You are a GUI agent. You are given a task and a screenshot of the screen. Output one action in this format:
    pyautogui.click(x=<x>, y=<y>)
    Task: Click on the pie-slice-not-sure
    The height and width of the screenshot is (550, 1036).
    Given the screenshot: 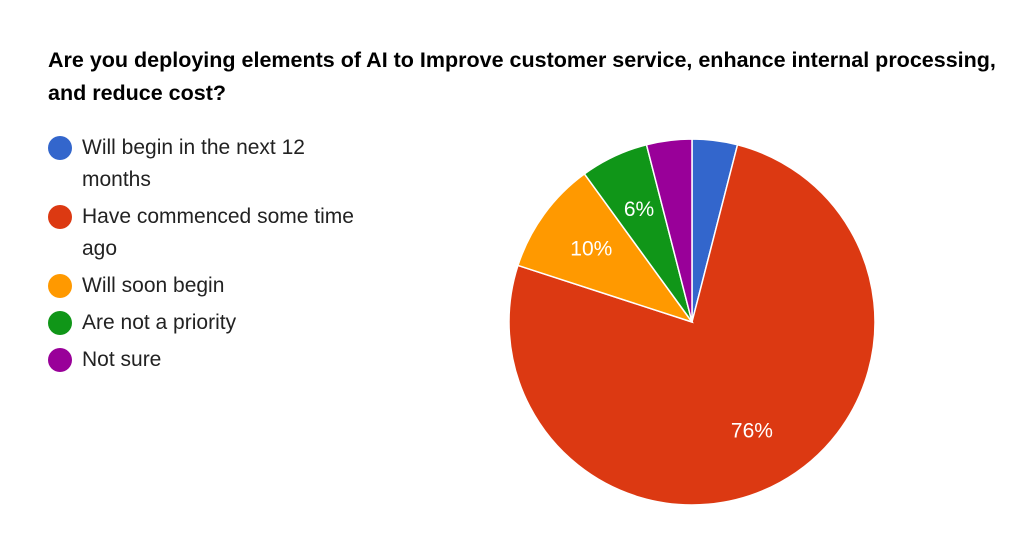 What is the action you would take?
    pyautogui.click(x=669, y=230)
    